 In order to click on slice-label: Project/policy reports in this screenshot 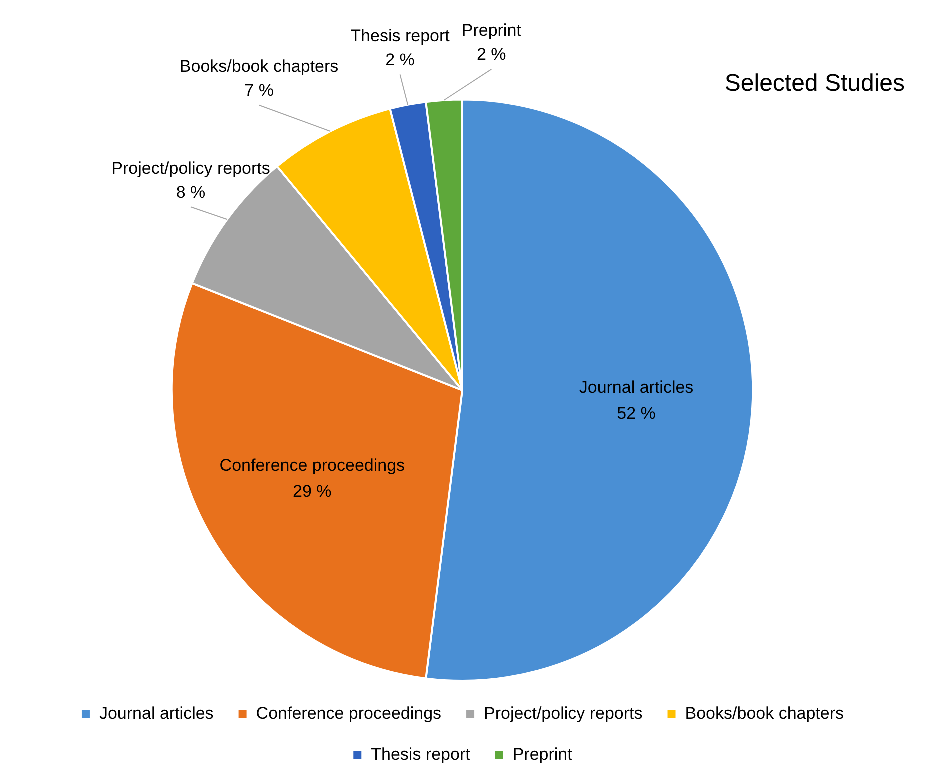, I will do `click(191, 168)`.